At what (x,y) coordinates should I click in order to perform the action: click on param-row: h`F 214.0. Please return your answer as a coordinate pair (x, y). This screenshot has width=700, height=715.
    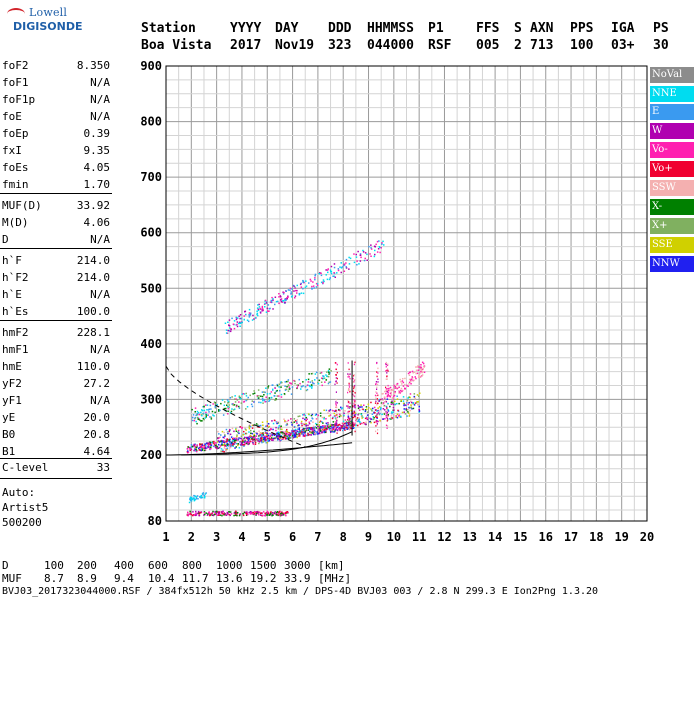
    Looking at the image, I should click on (56, 260).